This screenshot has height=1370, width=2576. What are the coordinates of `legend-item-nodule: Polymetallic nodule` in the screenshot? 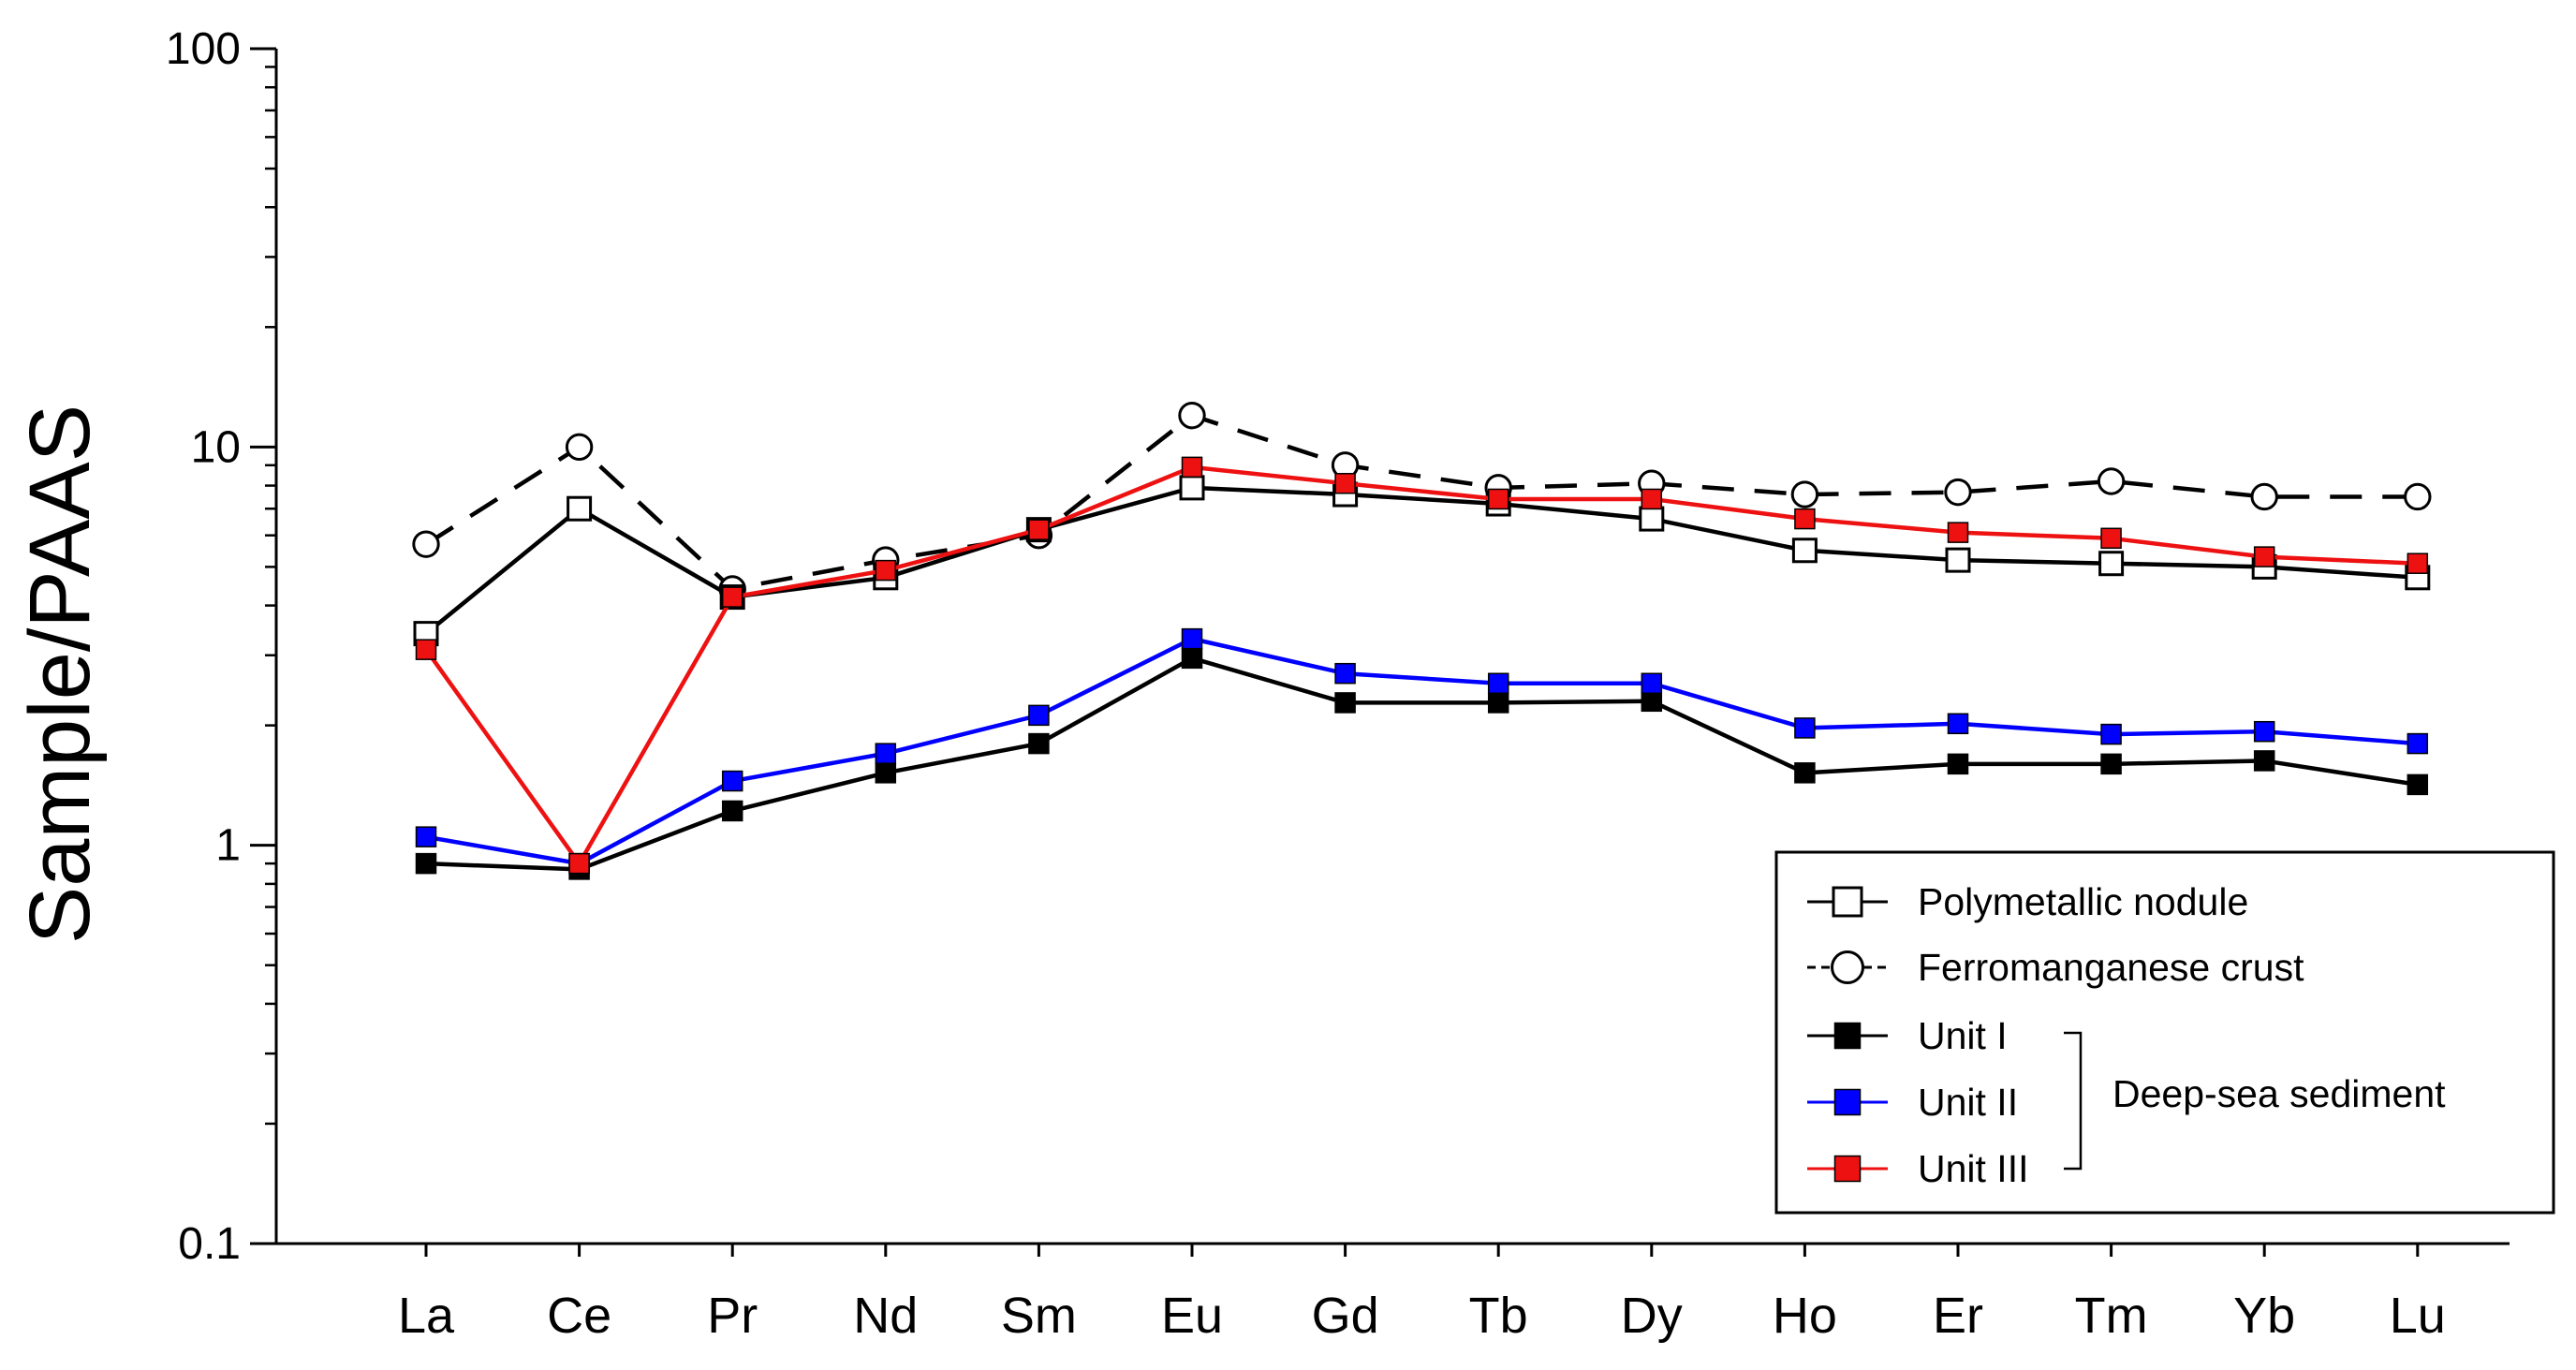 It's located at (2027, 902).